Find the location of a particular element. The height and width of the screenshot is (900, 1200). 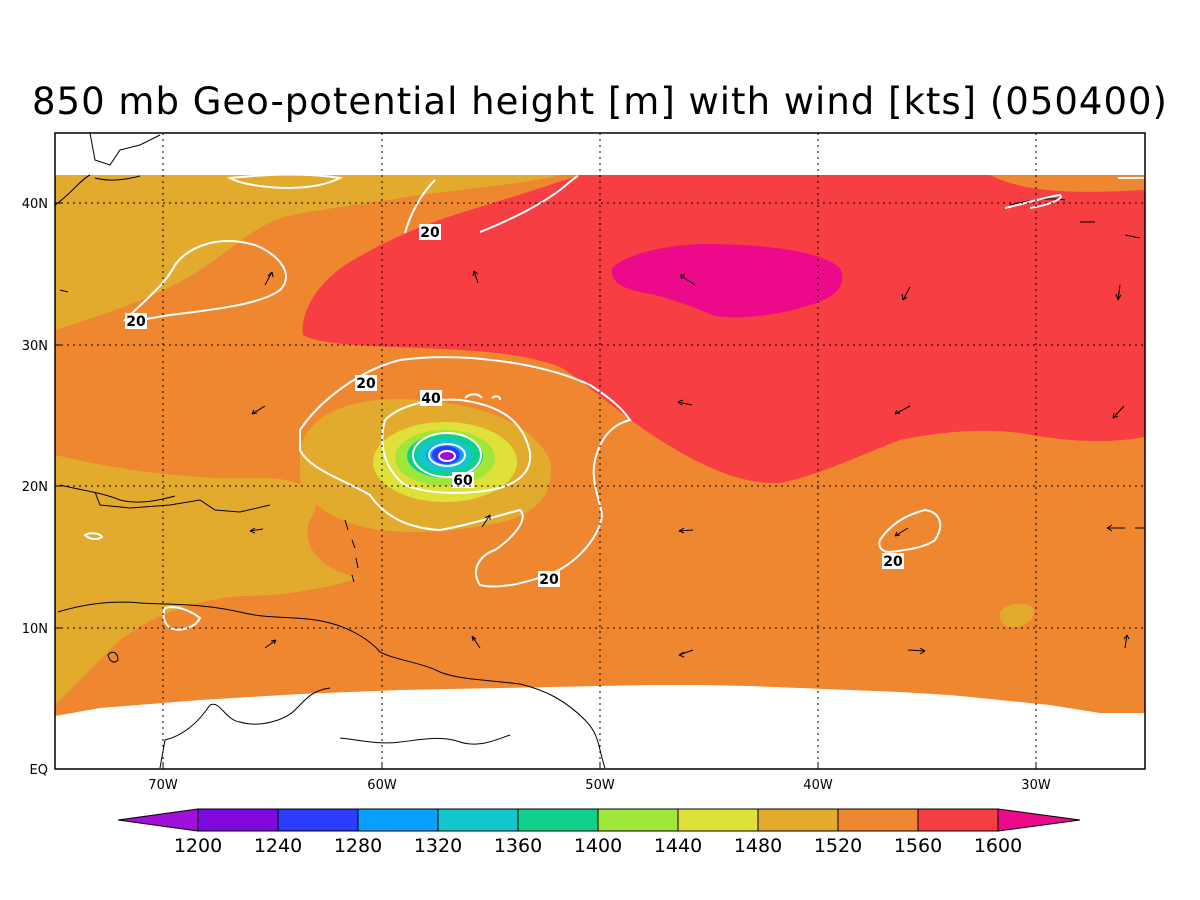

lon-label-70w: 70W is located at coordinates (163, 785).